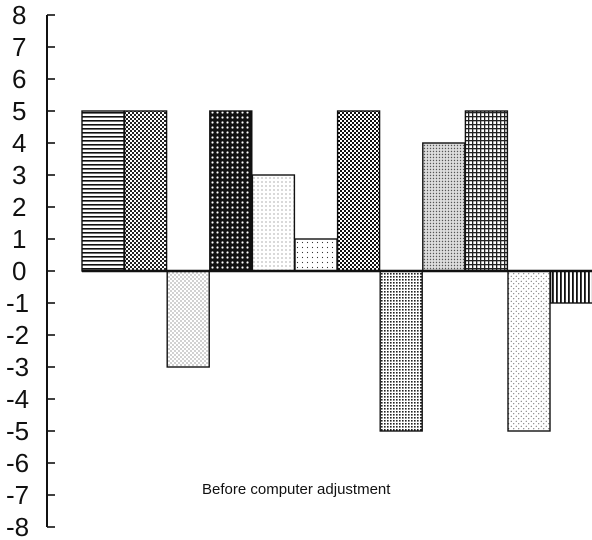  Describe the element at coordinates (19, 175) in the screenshot. I see `y-tick-label: 3` at that location.